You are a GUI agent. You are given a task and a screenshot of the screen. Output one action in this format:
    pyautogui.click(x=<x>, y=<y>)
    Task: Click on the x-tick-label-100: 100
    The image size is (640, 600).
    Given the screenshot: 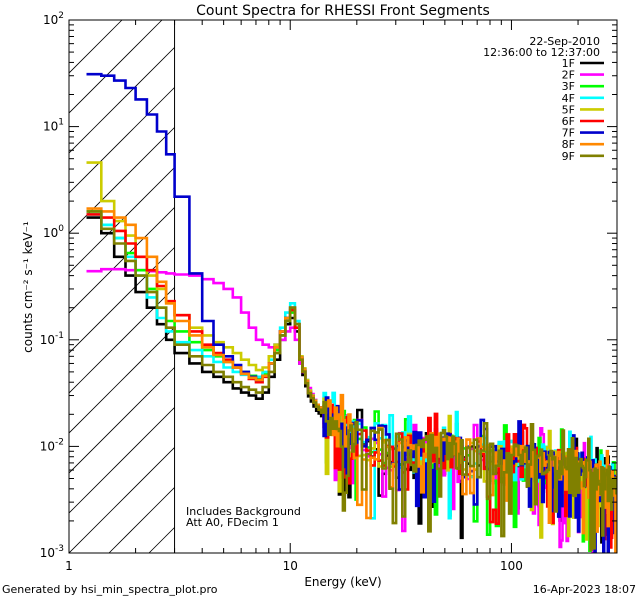 What is the action you would take?
    pyautogui.click(x=511, y=566)
    